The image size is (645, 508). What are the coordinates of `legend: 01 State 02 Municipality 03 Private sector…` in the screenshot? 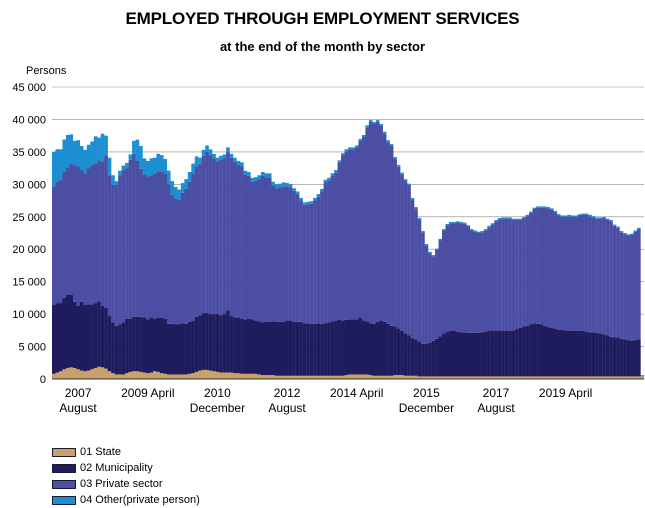 It's located at (126, 476).